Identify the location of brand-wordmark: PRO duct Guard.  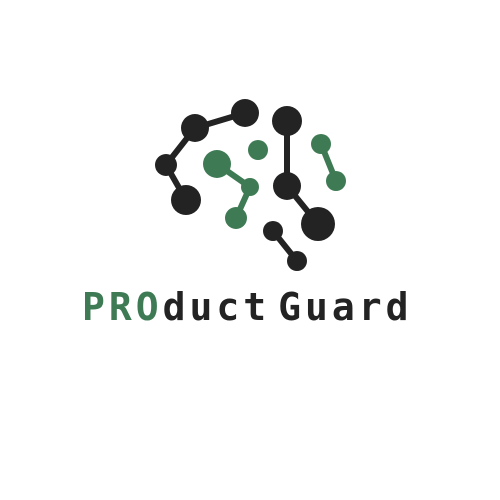
(252, 307).